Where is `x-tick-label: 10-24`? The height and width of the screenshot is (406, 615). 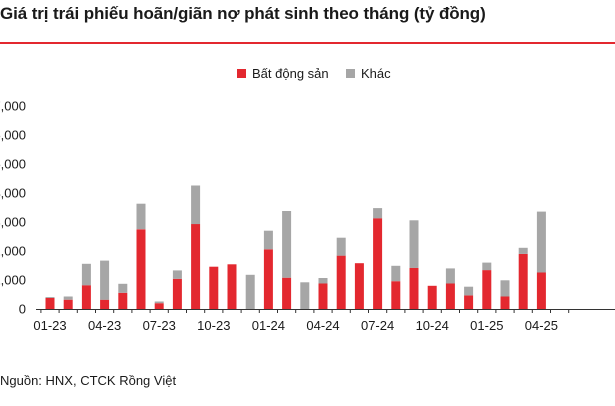 x-tick-label: 10-24 is located at coordinates (432, 325).